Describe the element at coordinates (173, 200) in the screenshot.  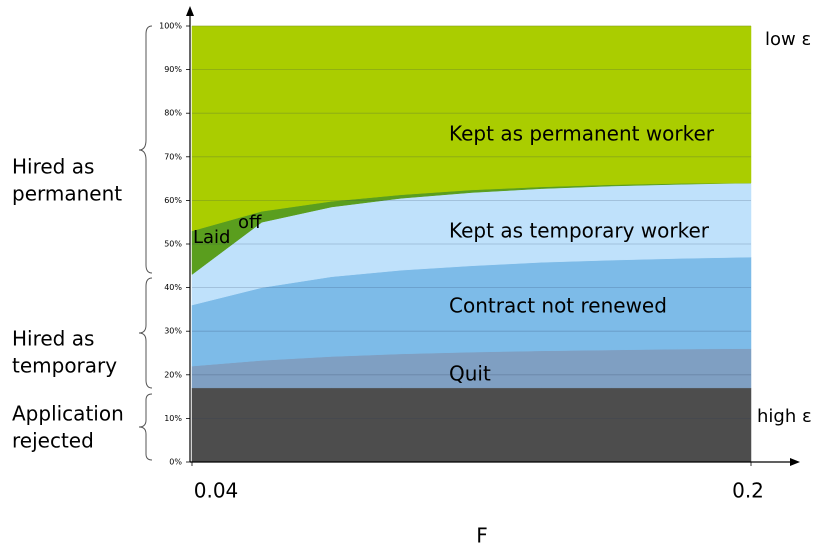
I see `y-tick-label: 60%` at that location.